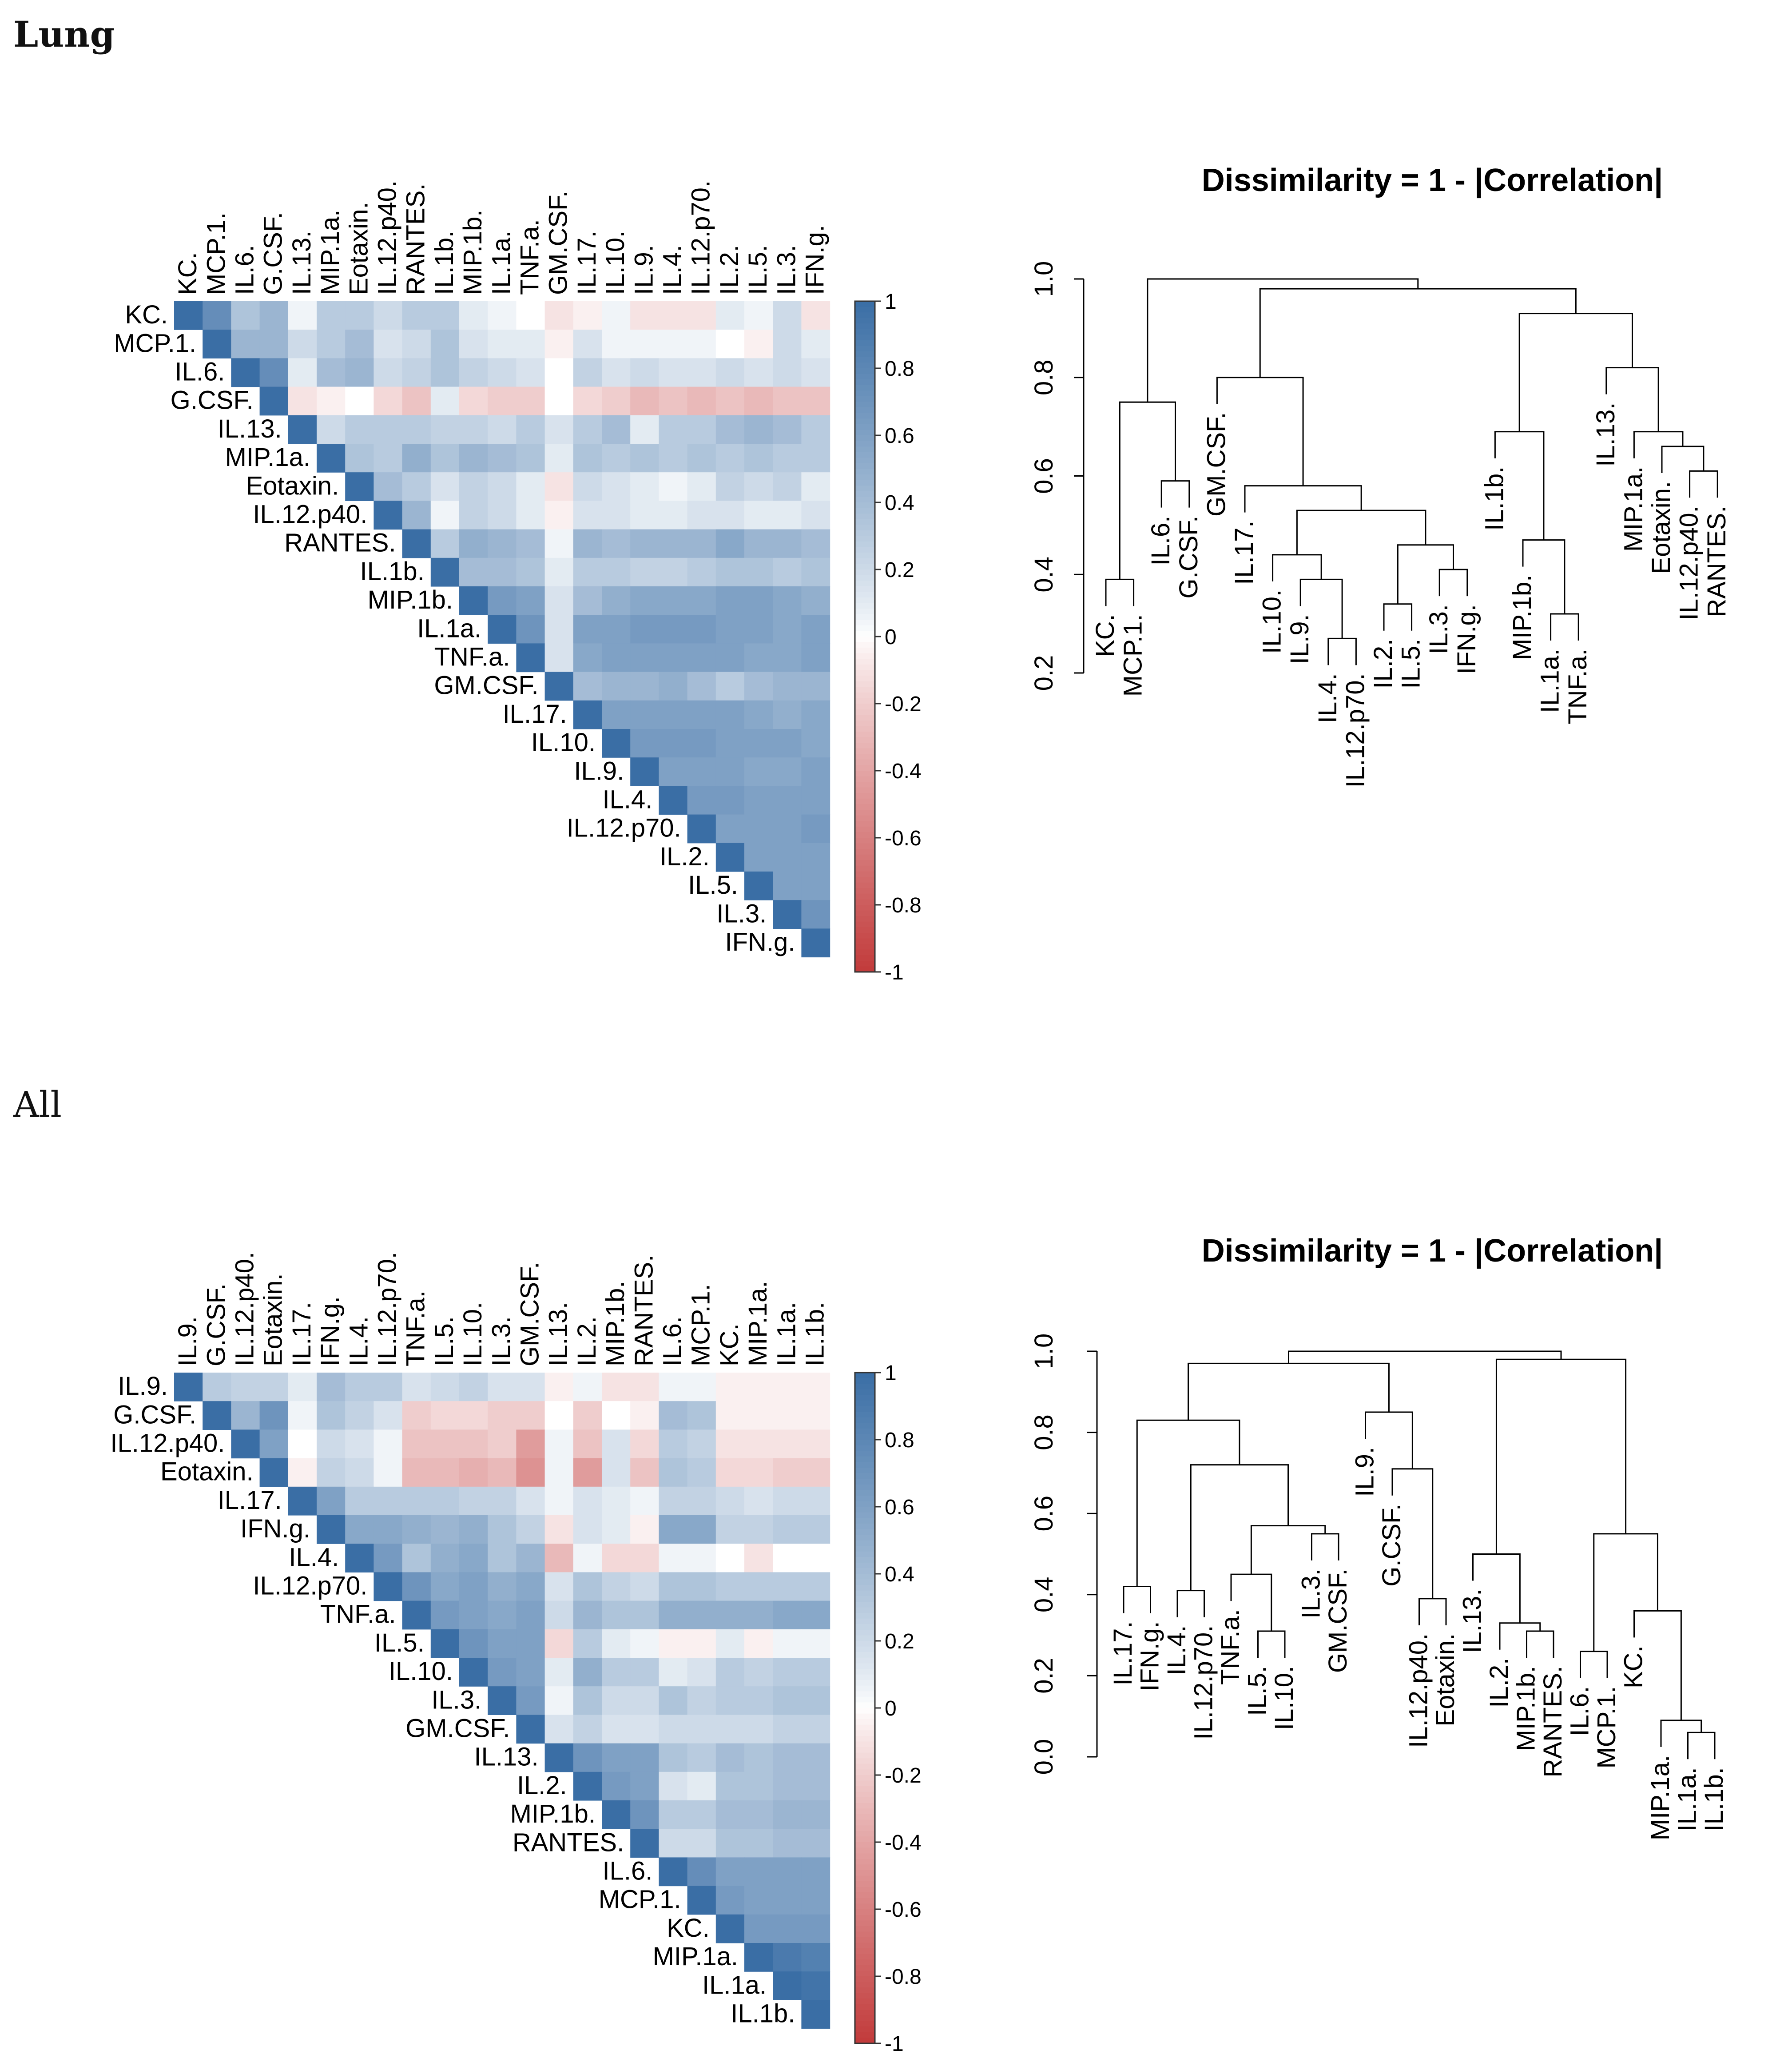 This screenshot has height=2062, width=1792. Describe the element at coordinates (1550, 681) in the screenshot. I see `dendrogram-leaf-0-16: IL.1a.` at that location.